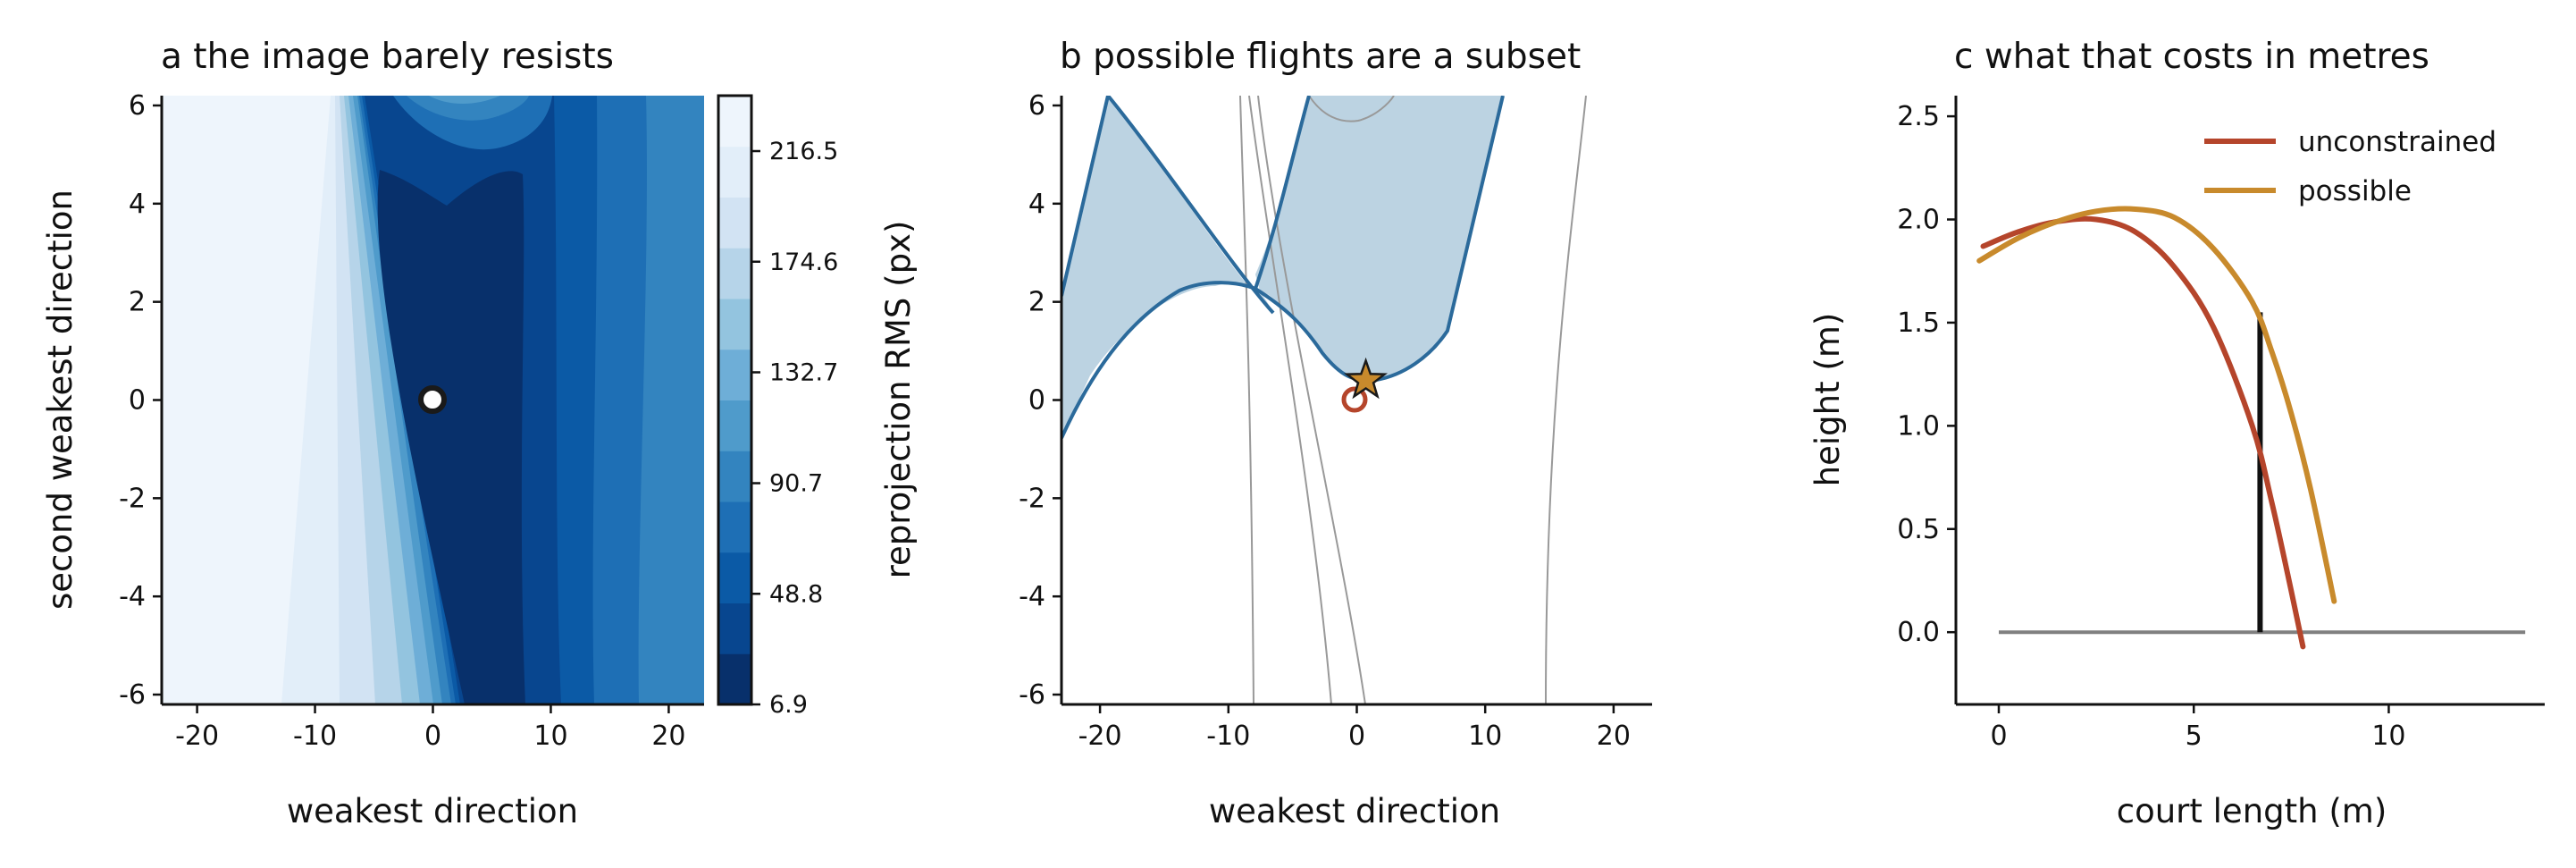 This screenshot has width=2576, height=868. What do you see at coordinates (1918, 116) in the screenshot?
I see `y-tick-label: 2.5` at bounding box center [1918, 116].